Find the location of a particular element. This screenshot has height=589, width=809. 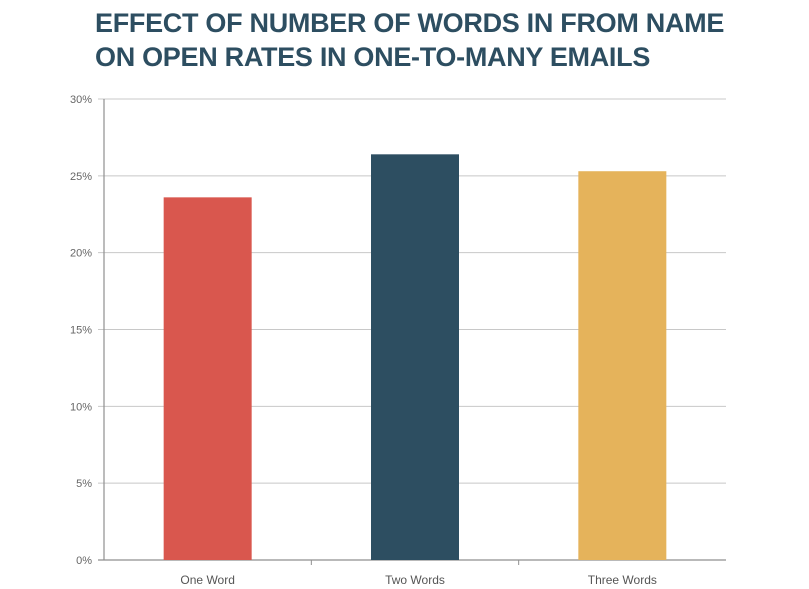

bar-three-words is located at coordinates (622, 365).